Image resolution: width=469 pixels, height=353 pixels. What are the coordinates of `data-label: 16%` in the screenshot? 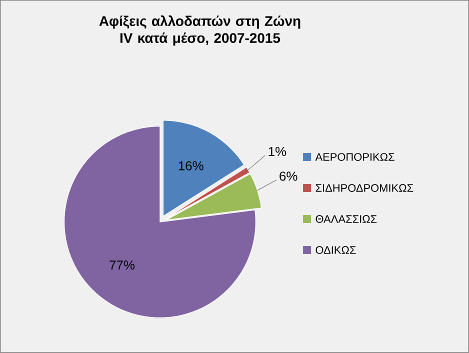 It's located at (191, 165).